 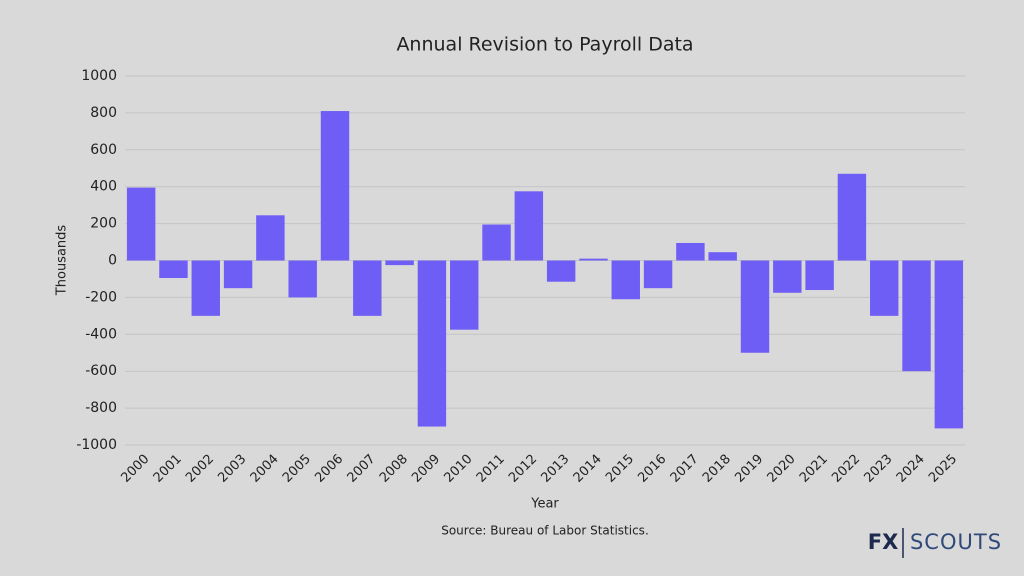 What do you see at coordinates (544, 504) in the screenshot?
I see `x-axis-title: Year` at bounding box center [544, 504].